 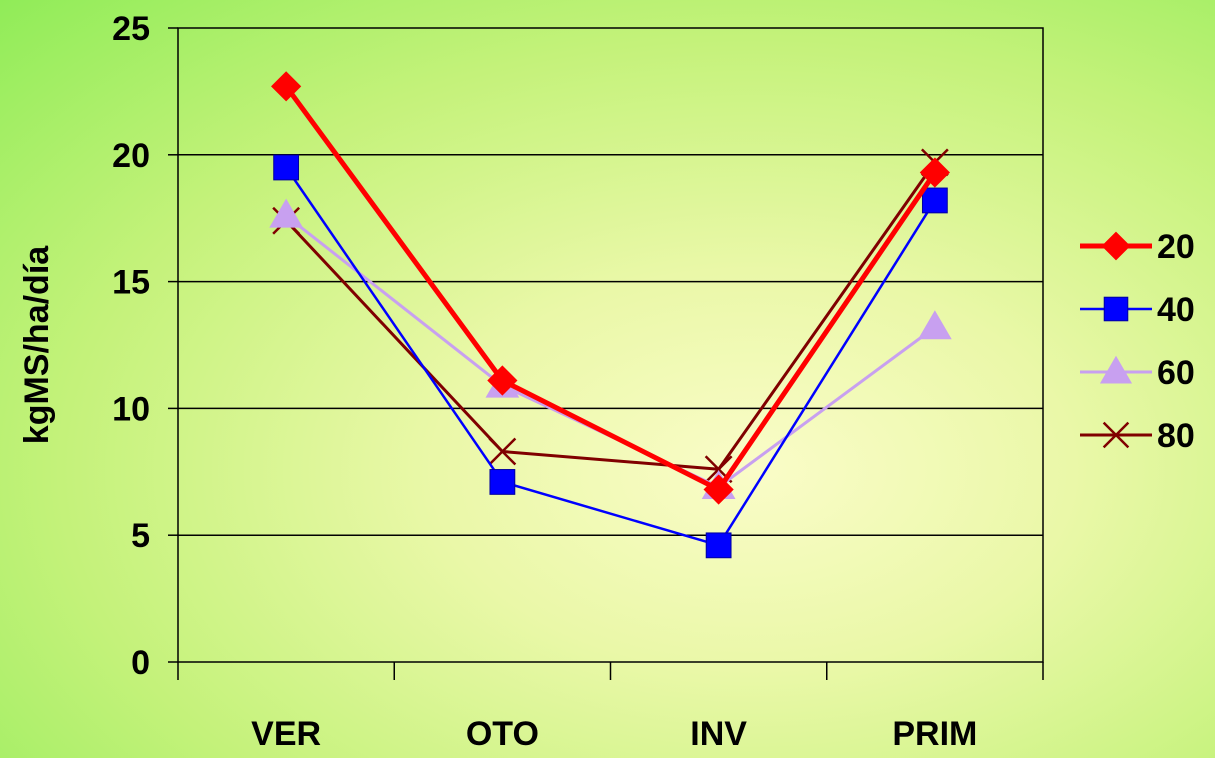 What do you see at coordinates (1176, 373) in the screenshot?
I see `legend-label: 60` at bounding box center [1176, 373].